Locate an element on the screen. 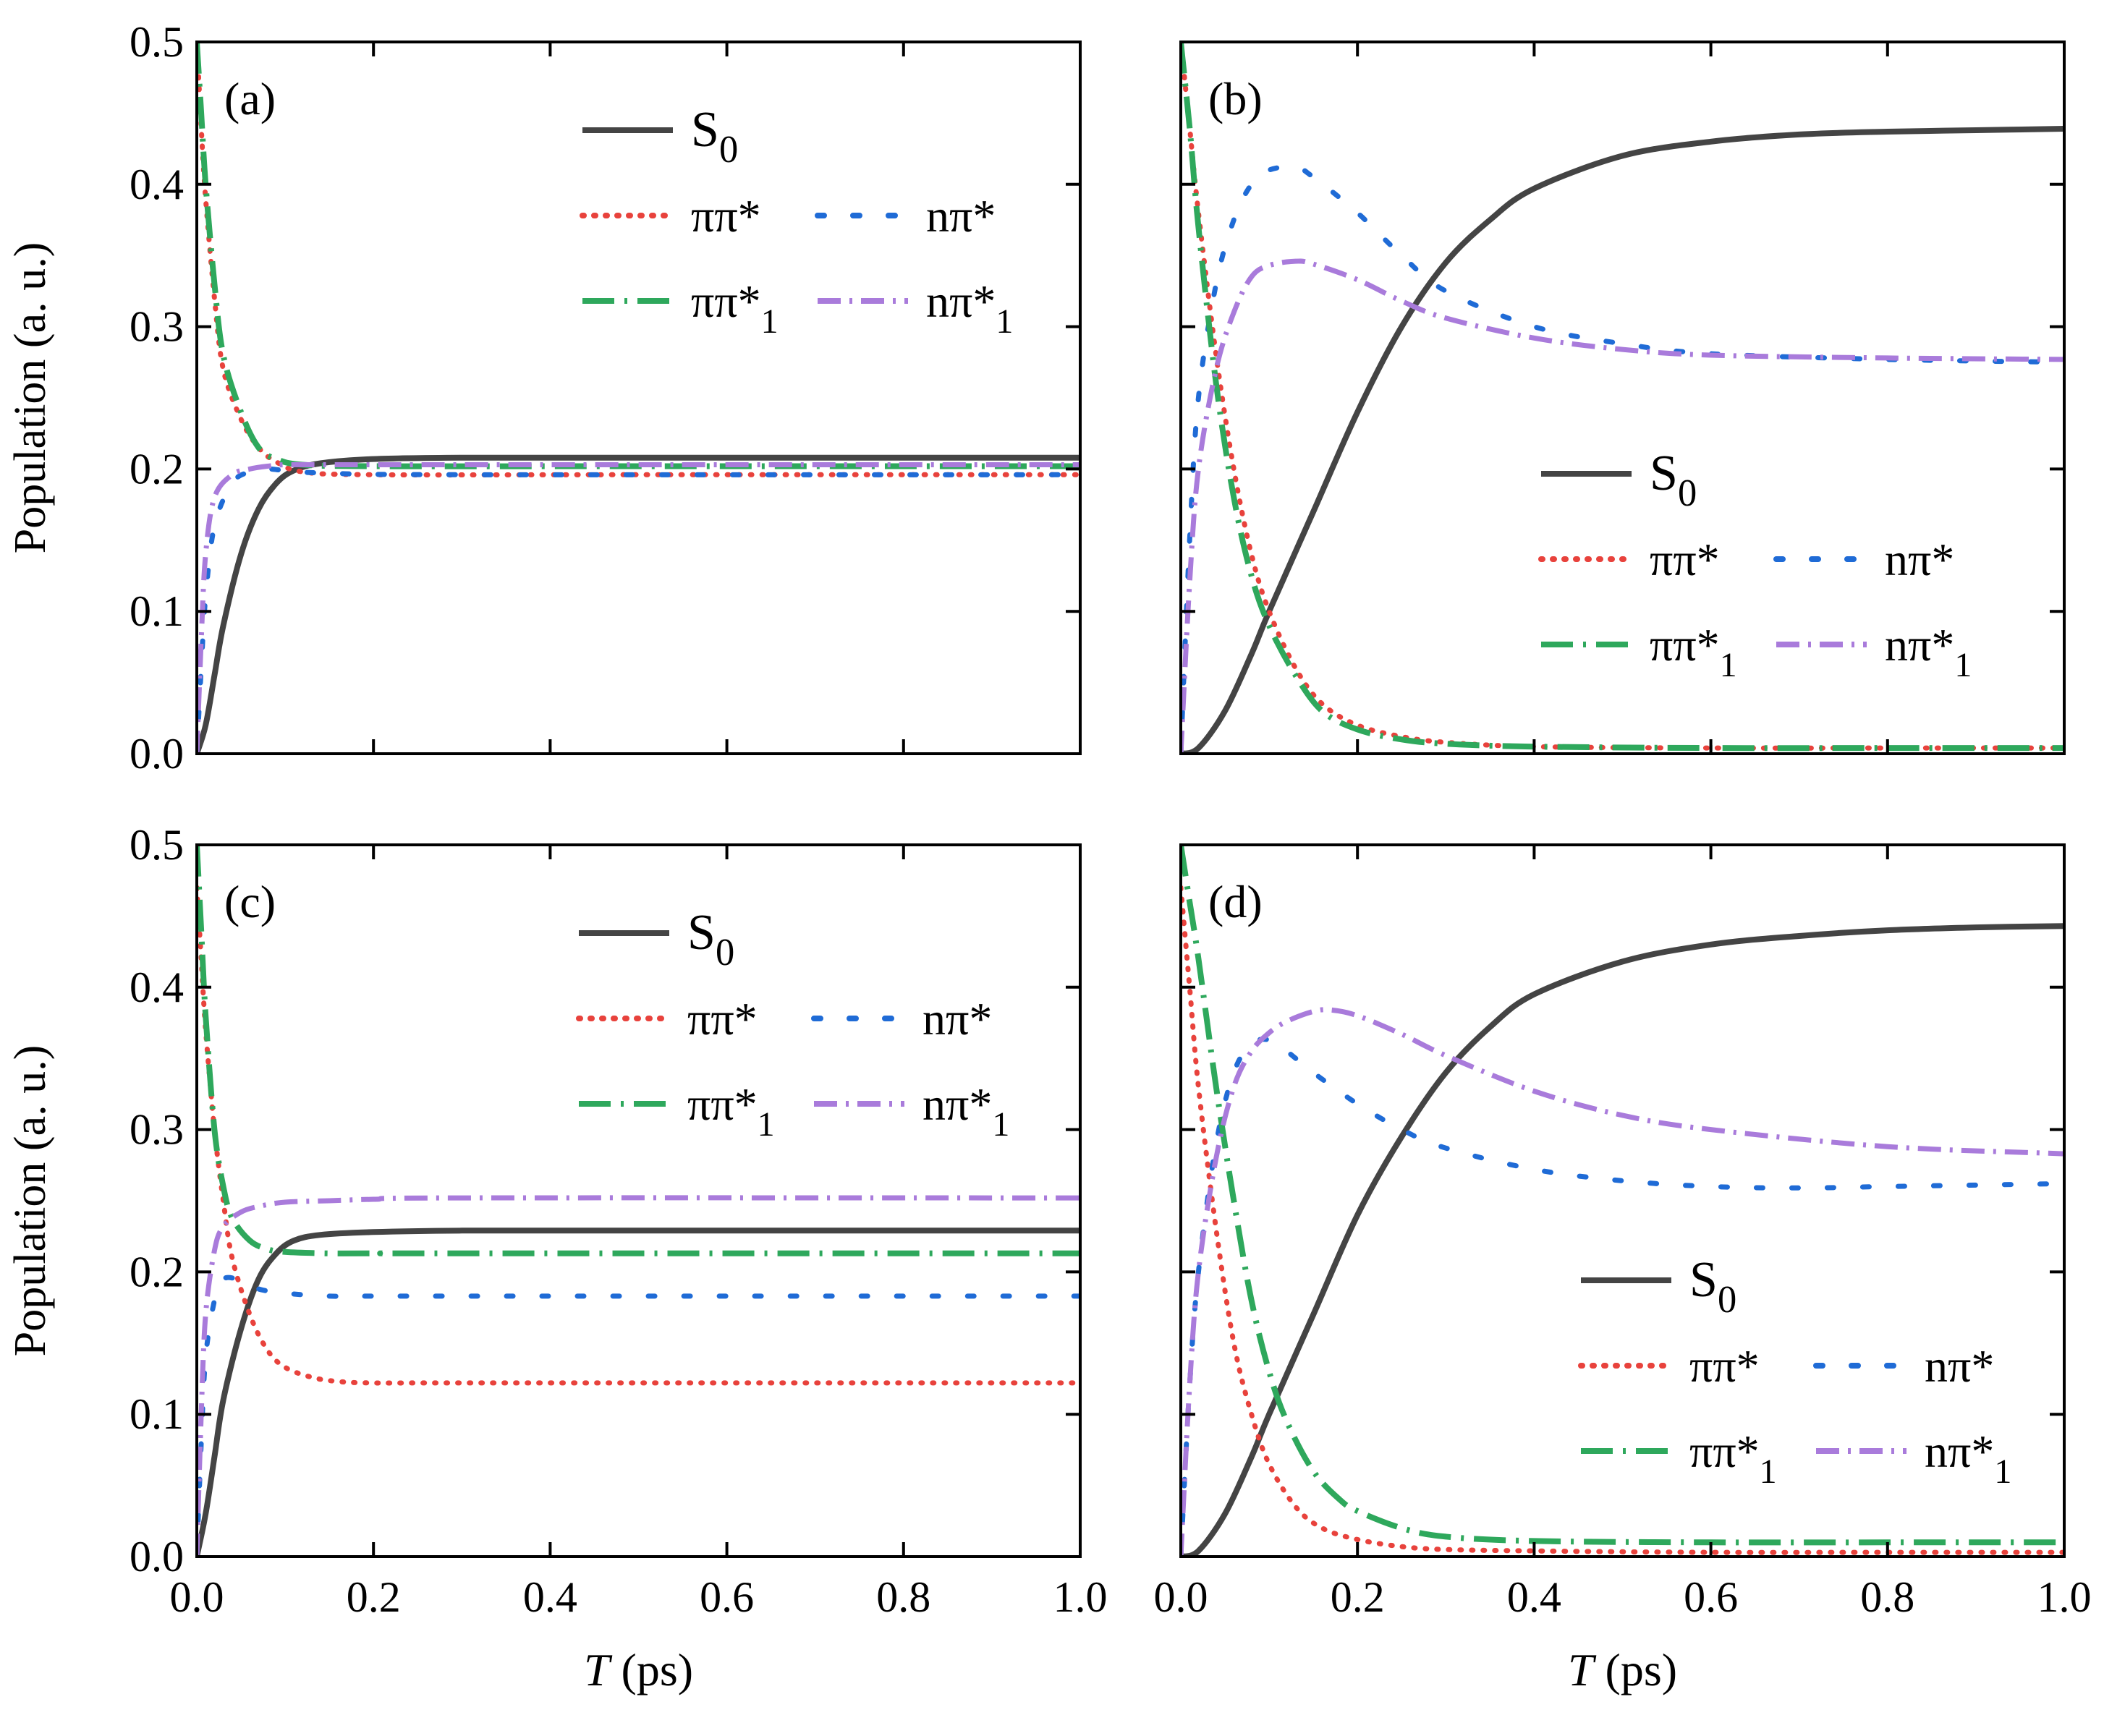 Image resolution: width=2125 pixels, height=1736 pixels. panel-label: (d) is located at coordinates (1235, 902).